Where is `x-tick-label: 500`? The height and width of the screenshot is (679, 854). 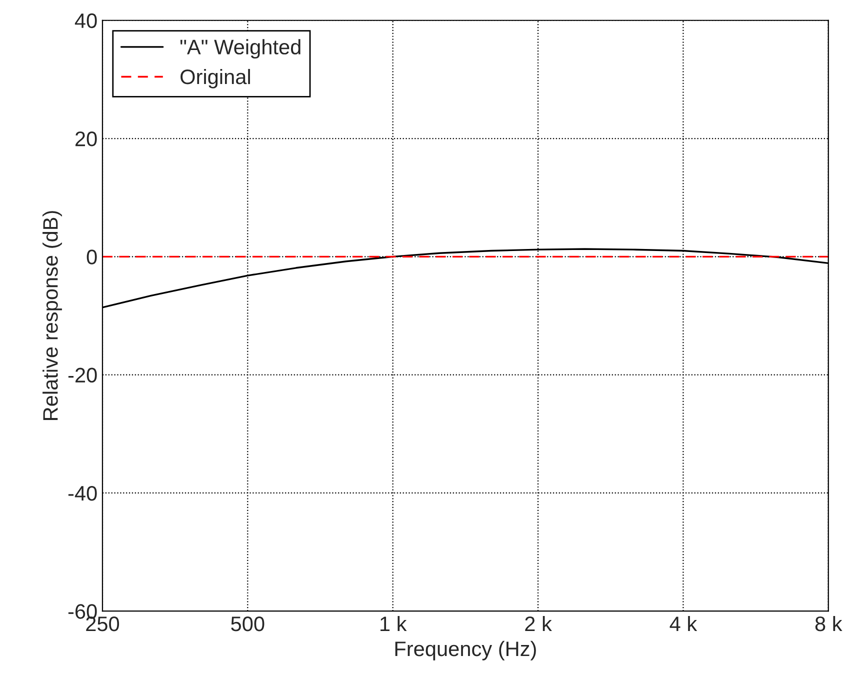
x-tick-label: 500 is located at coordinates (247, 624).